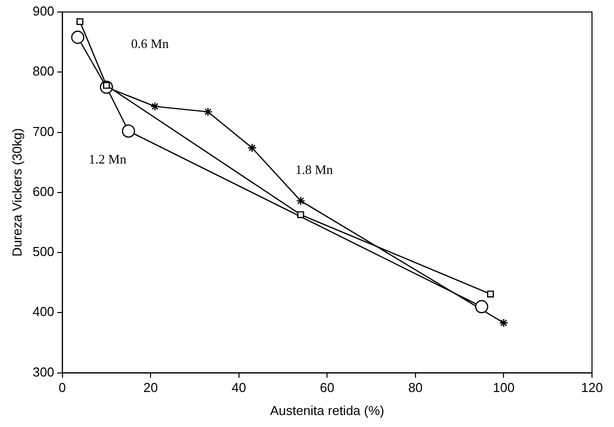 This screenshot has width=614, height=427. I want to click on y-tick-label: 800, so click(43, 71).